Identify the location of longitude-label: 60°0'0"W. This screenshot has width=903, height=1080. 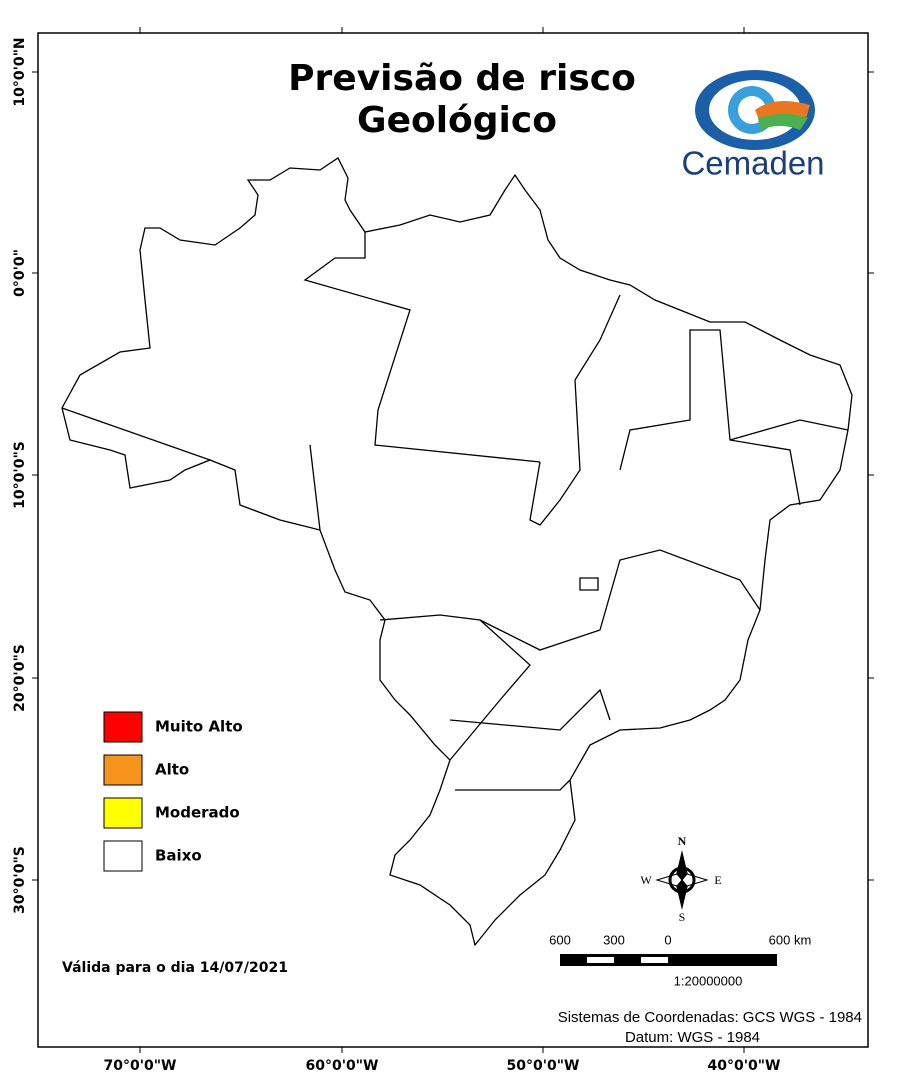
(342, 1066).